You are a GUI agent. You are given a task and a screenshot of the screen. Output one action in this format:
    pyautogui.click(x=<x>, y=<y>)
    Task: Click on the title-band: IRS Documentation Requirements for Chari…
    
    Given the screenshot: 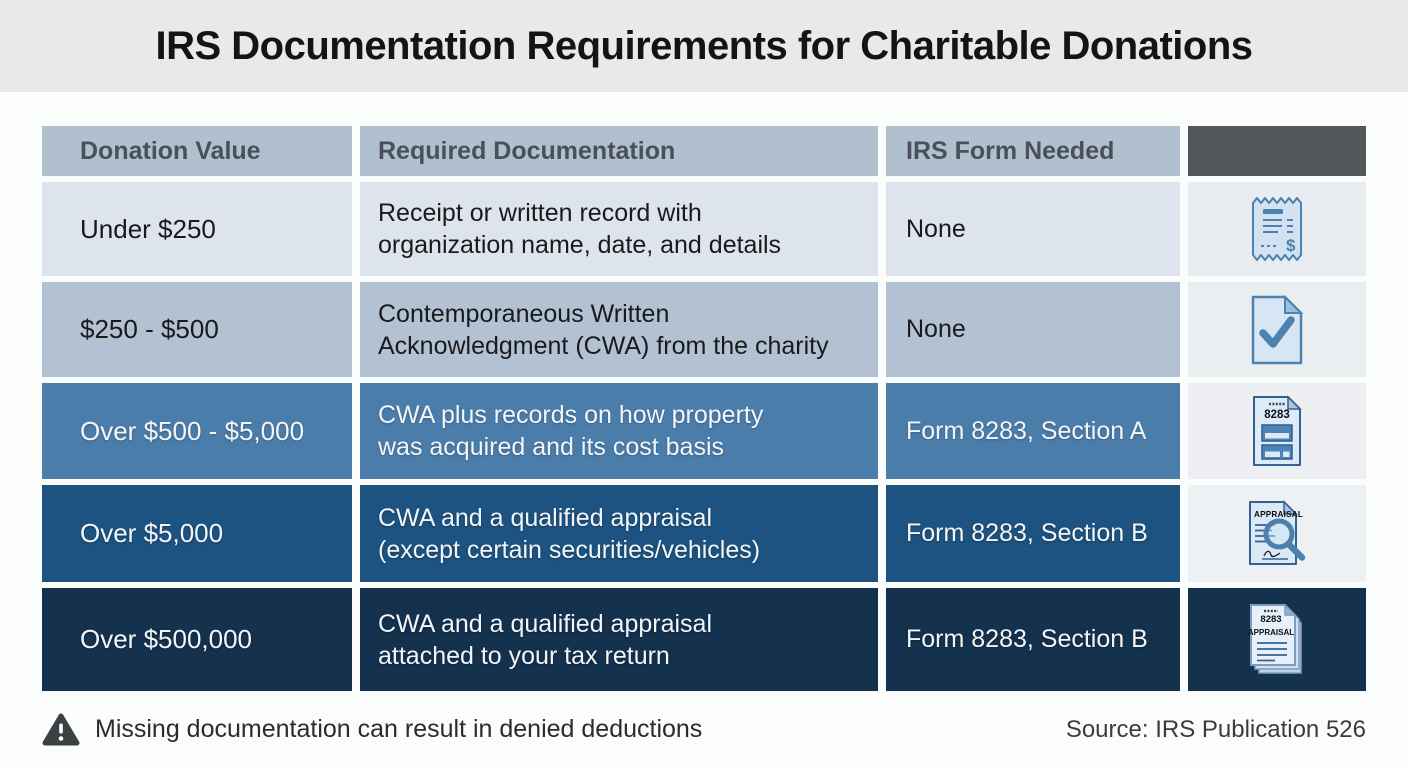 What is the action you would take?
    pyautogui.click(x=704, y=46)
    